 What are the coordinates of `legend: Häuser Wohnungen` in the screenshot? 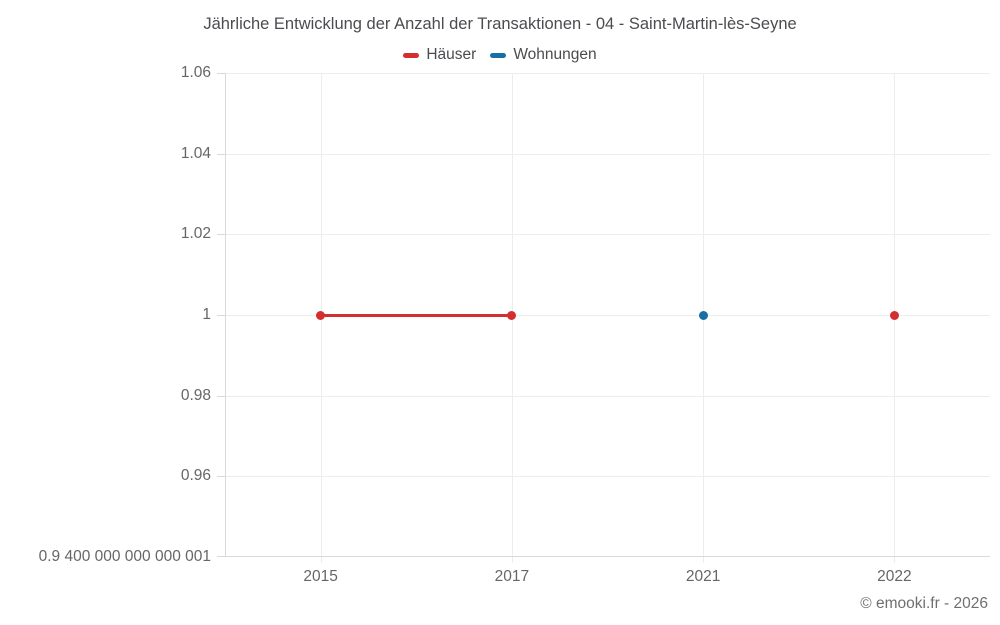 It's located at (500, 55).